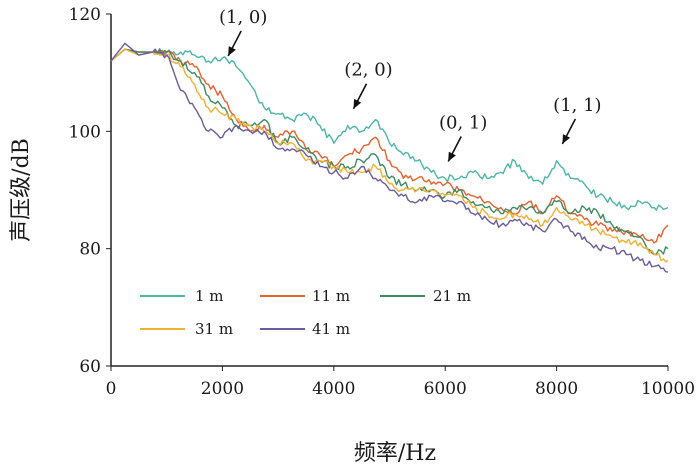 The image size is (700, 473). I want to click on legend-item-1m: 1 m, so click(182, 296).